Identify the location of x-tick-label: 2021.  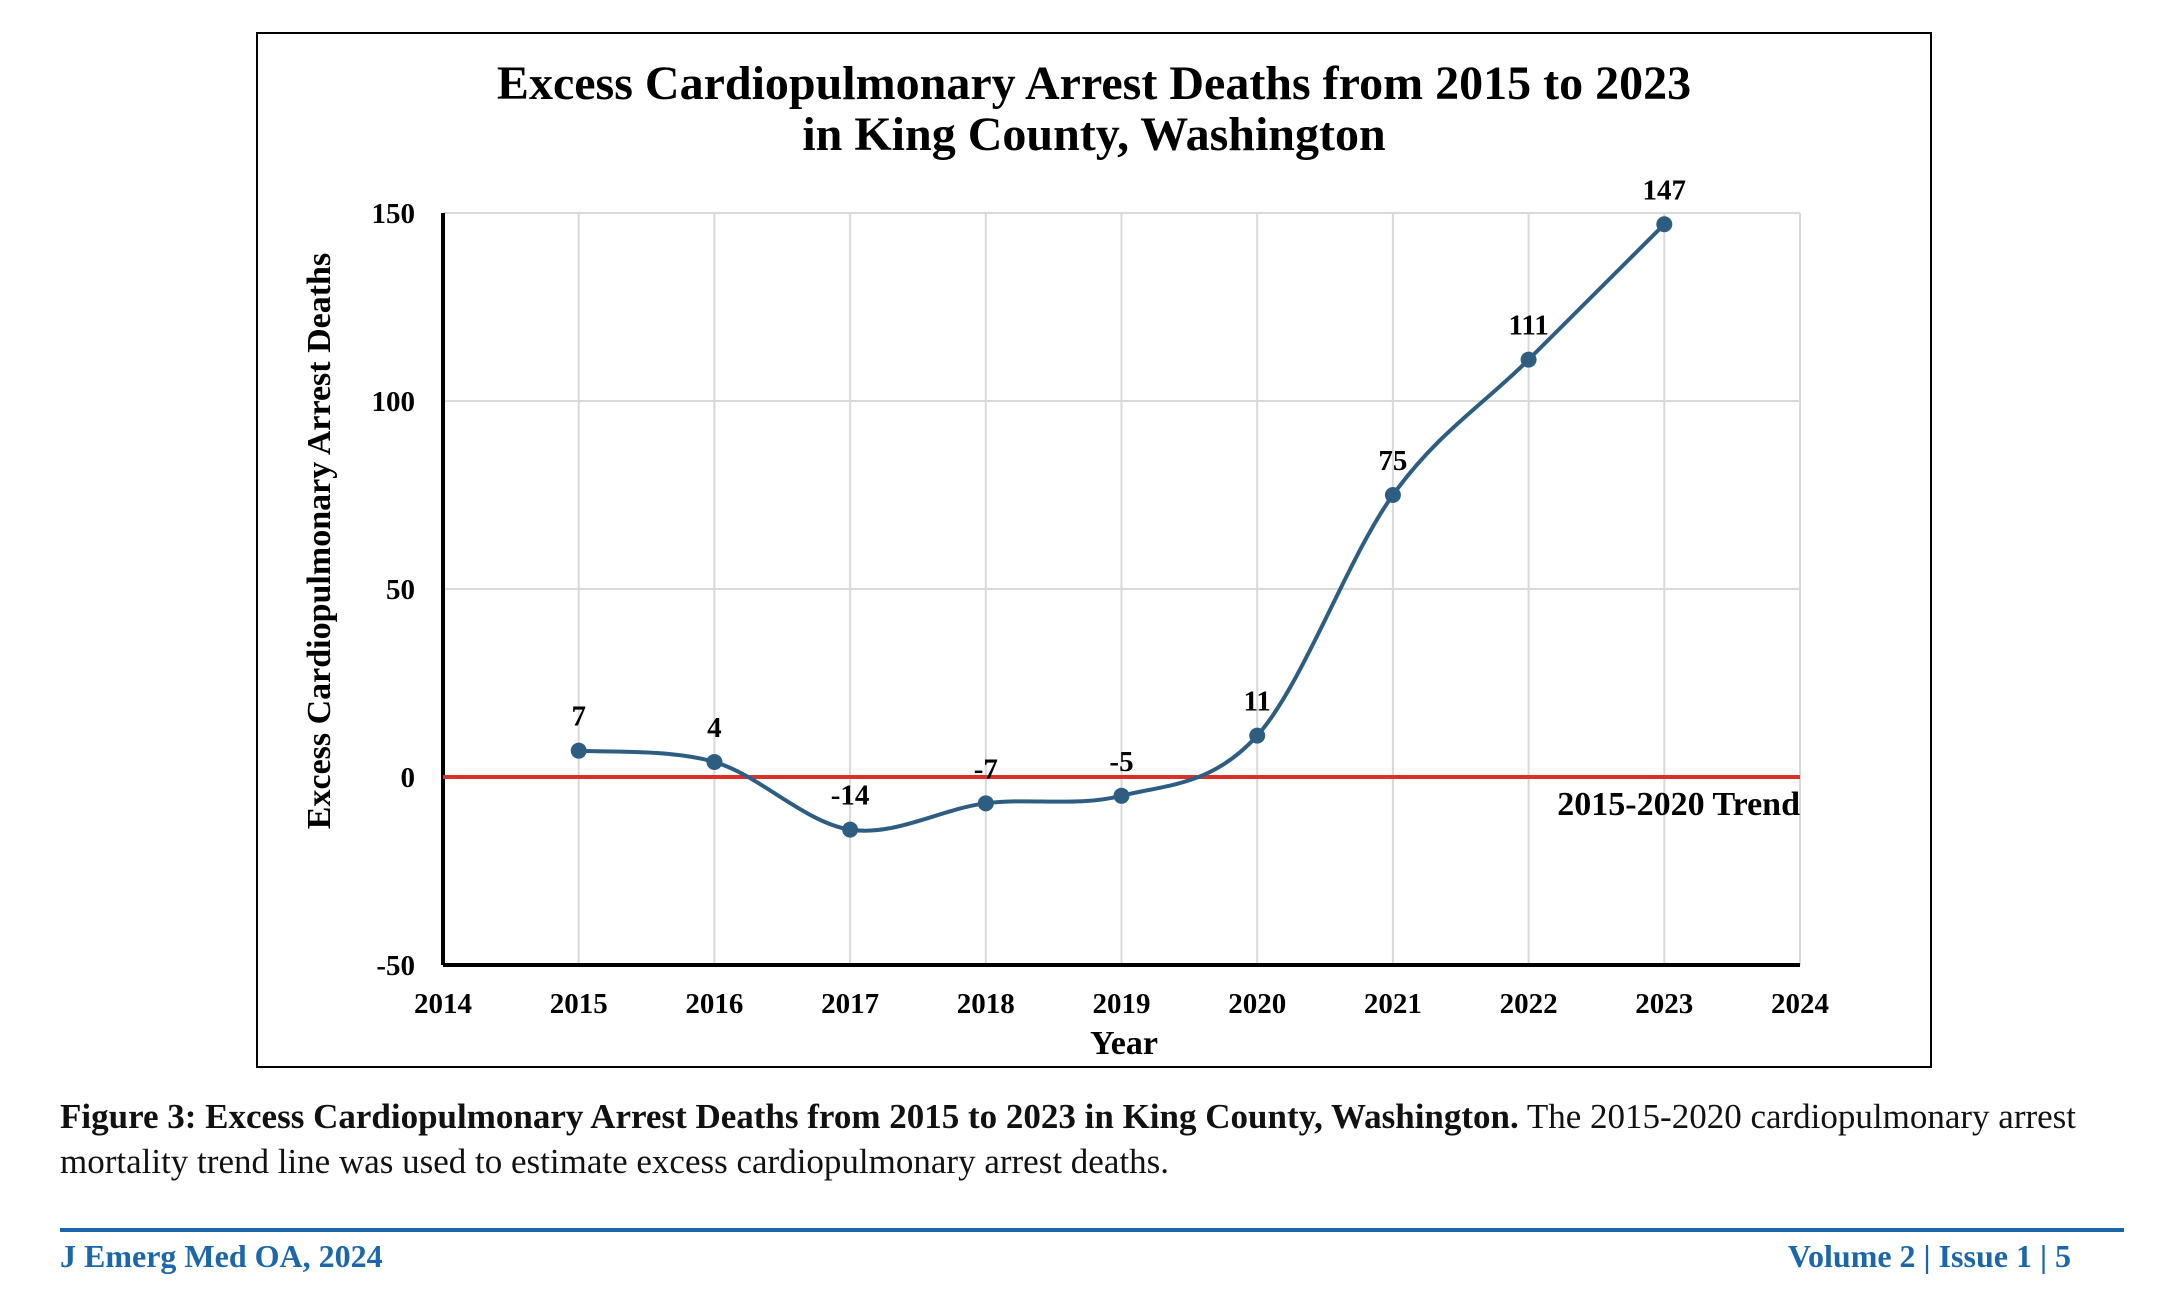
(1393, 1004).